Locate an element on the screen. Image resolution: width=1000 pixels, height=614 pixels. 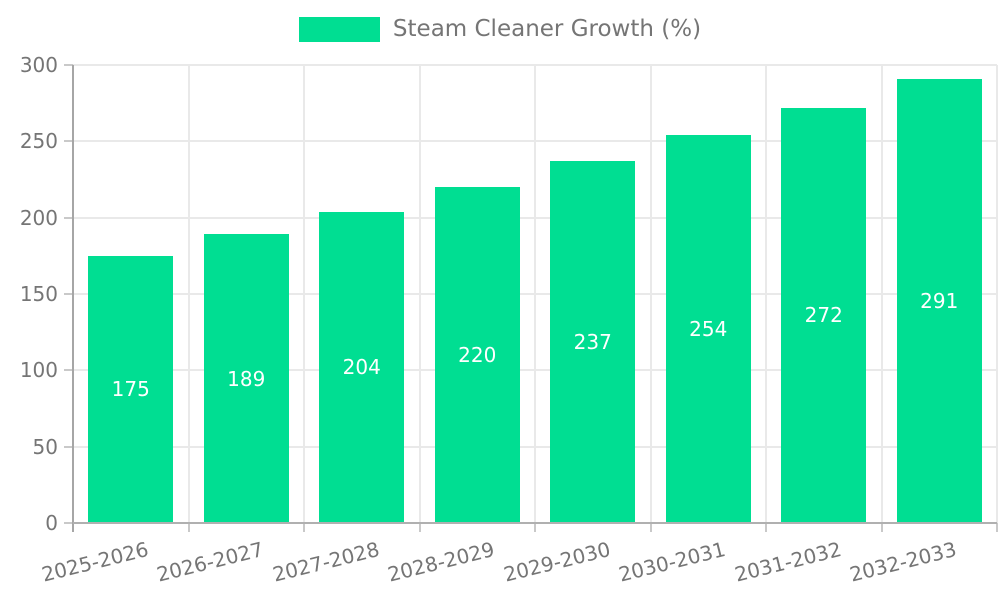
x-axis-line is located at coordinates (535, 523).